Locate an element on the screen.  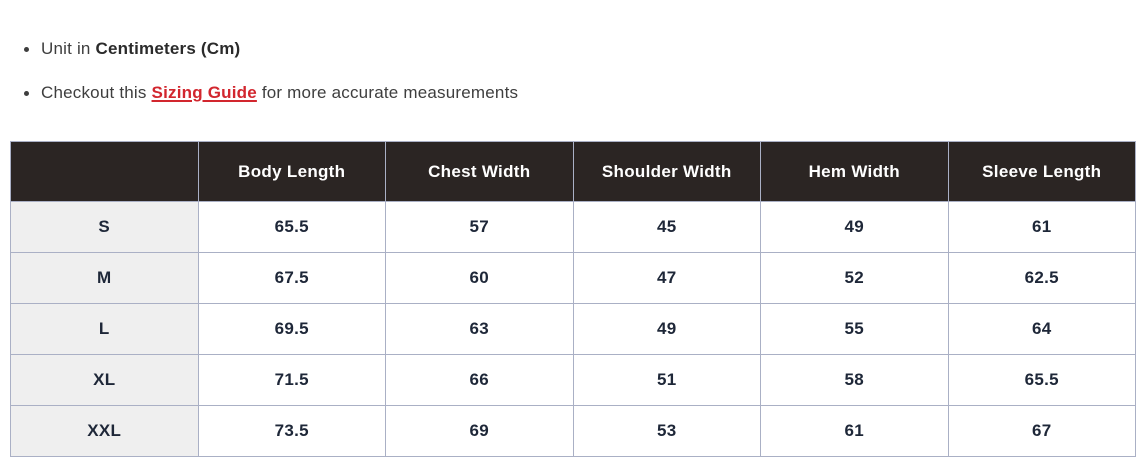
guide-note-prefix: Checkout this is located at coordinates (96, 92).